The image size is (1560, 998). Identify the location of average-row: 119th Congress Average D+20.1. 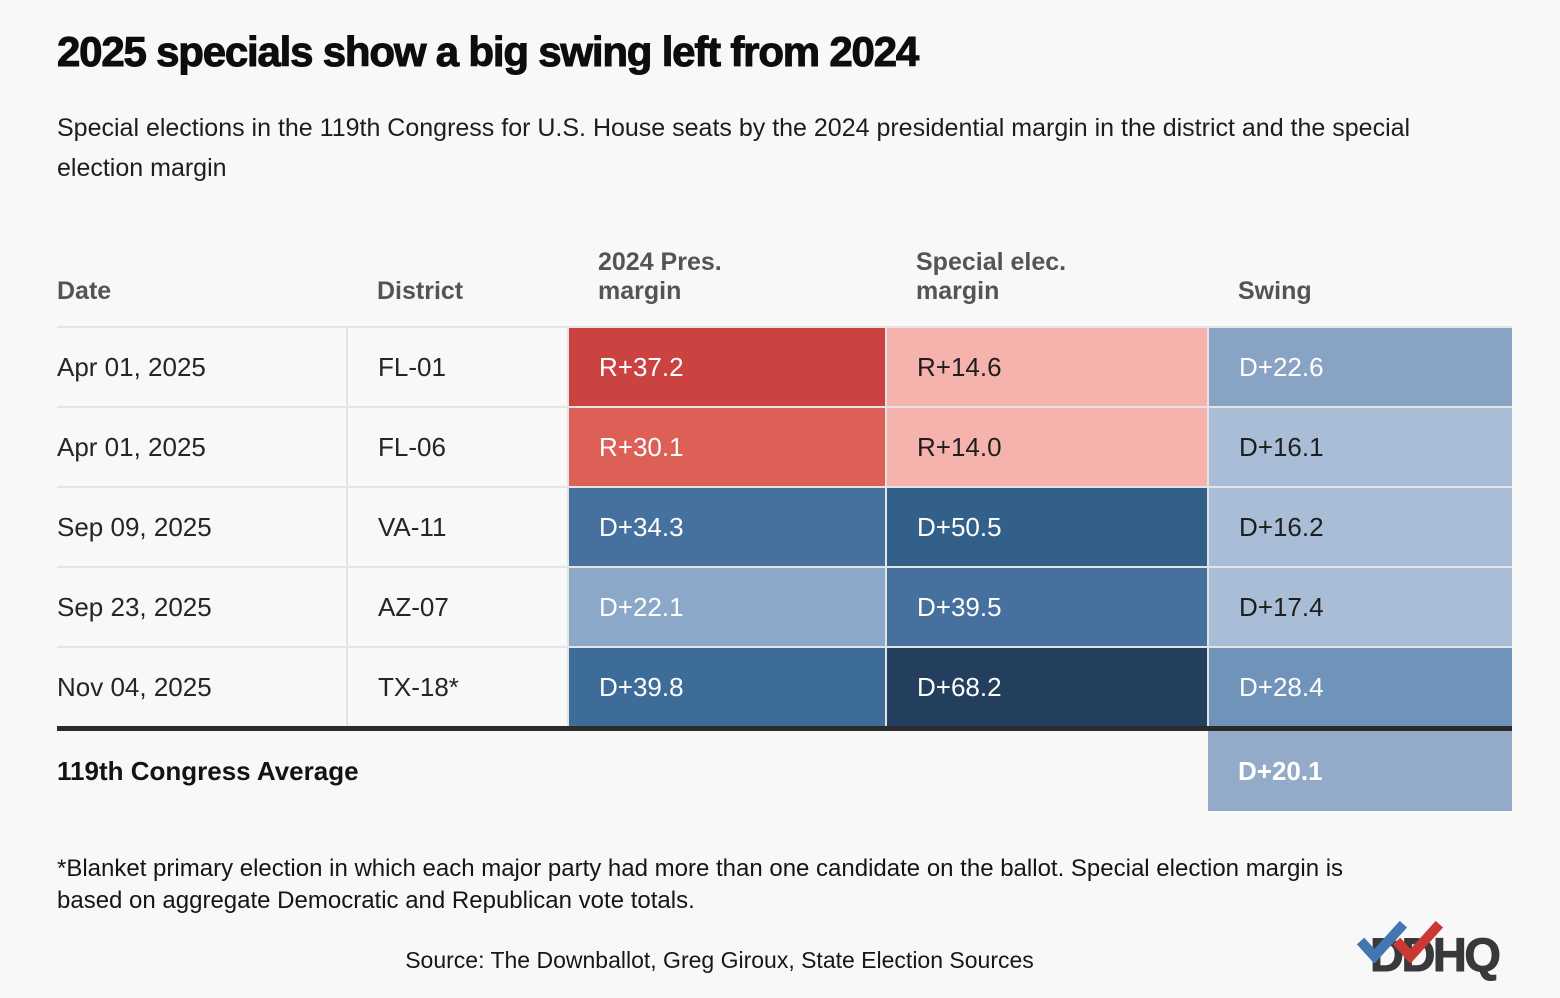
(784, 769).